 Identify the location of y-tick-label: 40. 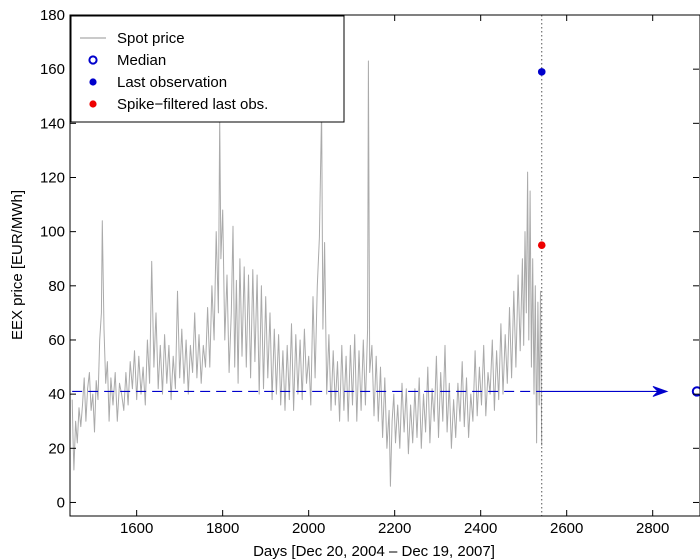
(56, 394).